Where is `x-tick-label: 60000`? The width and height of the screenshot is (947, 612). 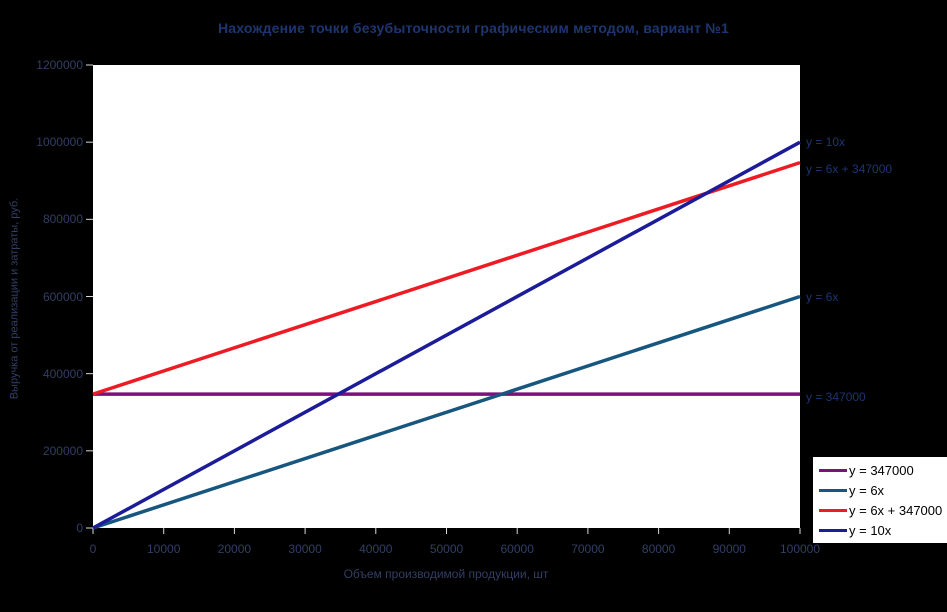 x-tick-label: 60000 is located at coordinates (517, 549).